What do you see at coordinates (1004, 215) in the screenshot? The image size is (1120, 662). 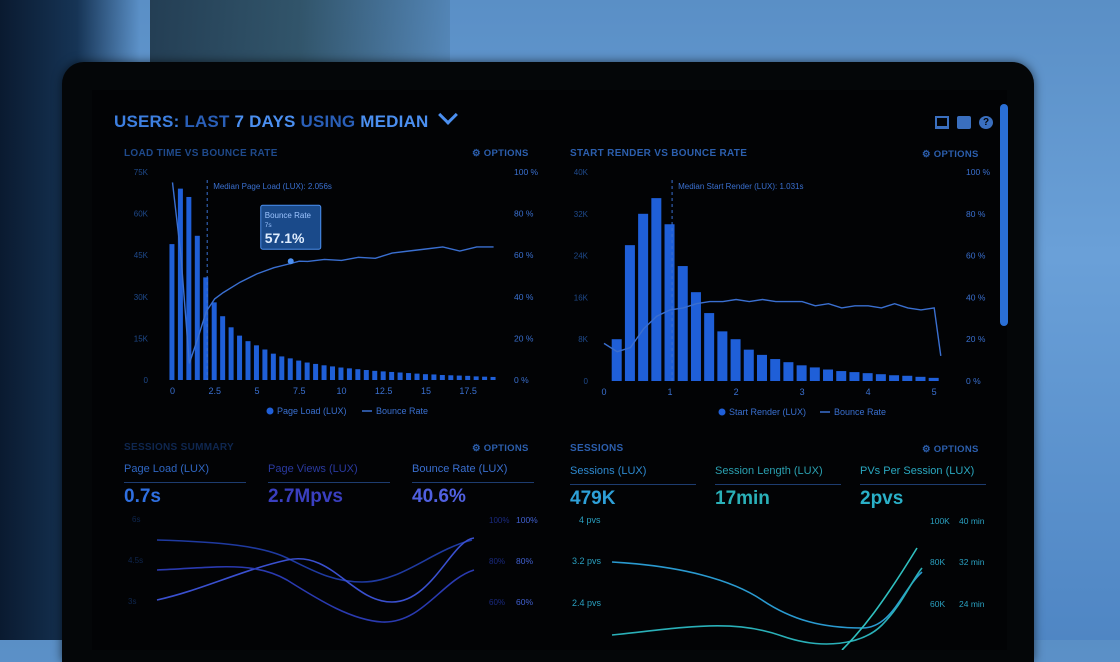 I see `scrollbar` at bounding box center [1004, 215].